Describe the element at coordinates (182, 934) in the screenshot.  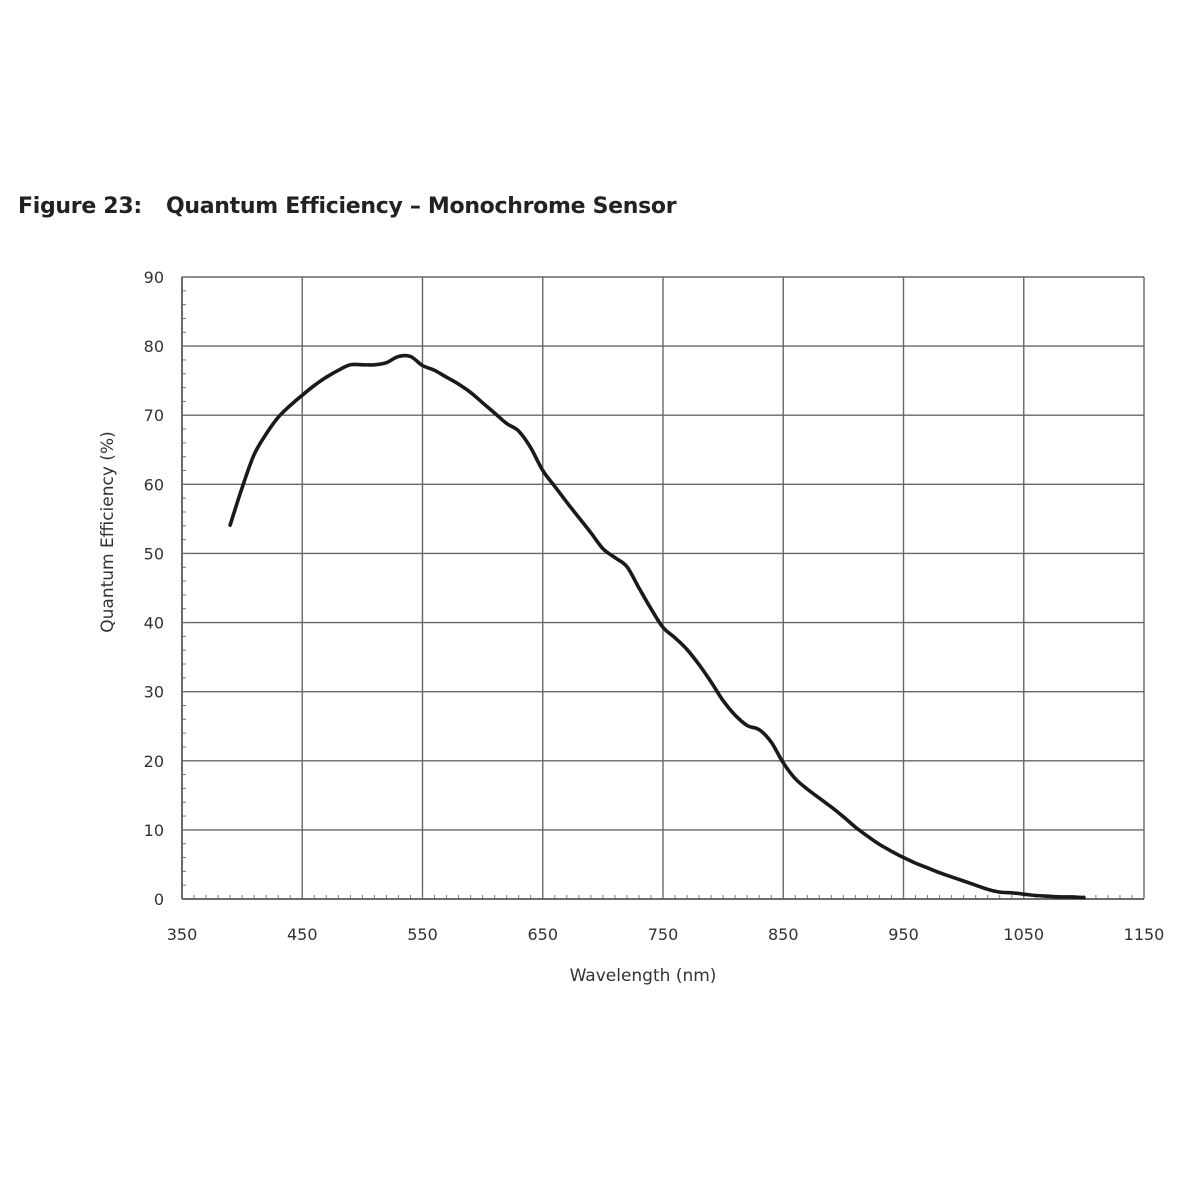
I see `x-tick-label: 350` at that location.